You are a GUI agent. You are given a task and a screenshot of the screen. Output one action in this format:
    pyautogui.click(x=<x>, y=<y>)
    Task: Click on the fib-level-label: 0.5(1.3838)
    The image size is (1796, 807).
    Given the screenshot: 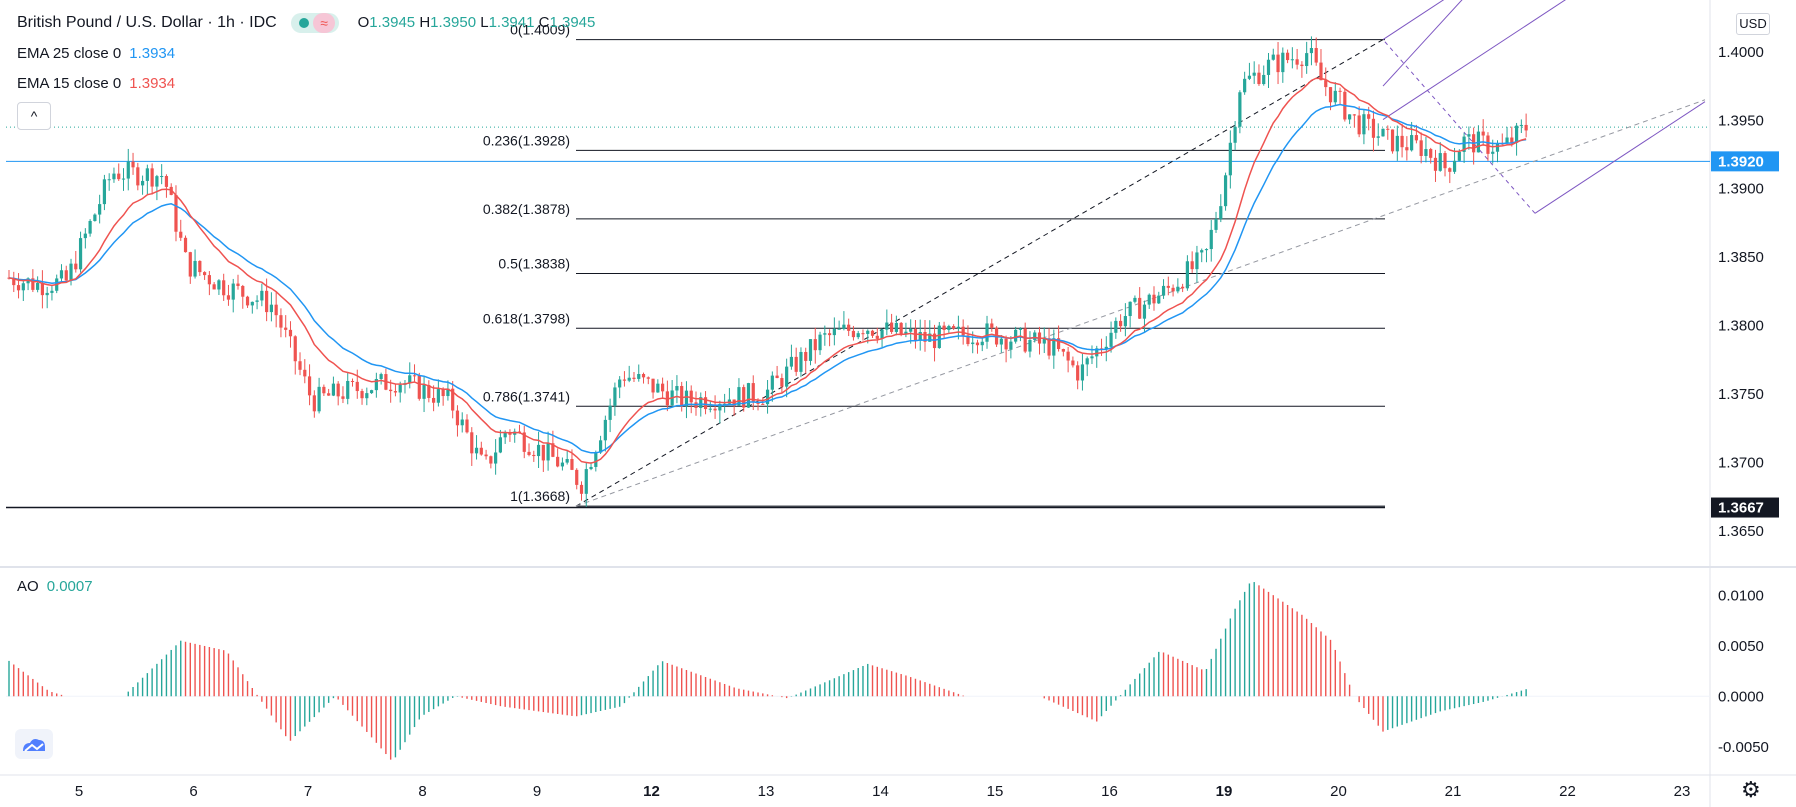 What is the action you would take?
    pyautogui.click(x=534, y=264)
    